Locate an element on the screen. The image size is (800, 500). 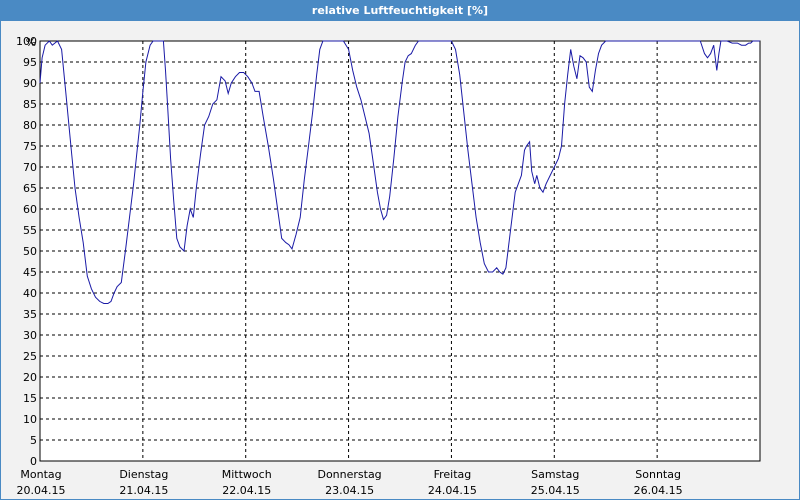
y-tick-label: 50 is located at coordinates (30, 251).